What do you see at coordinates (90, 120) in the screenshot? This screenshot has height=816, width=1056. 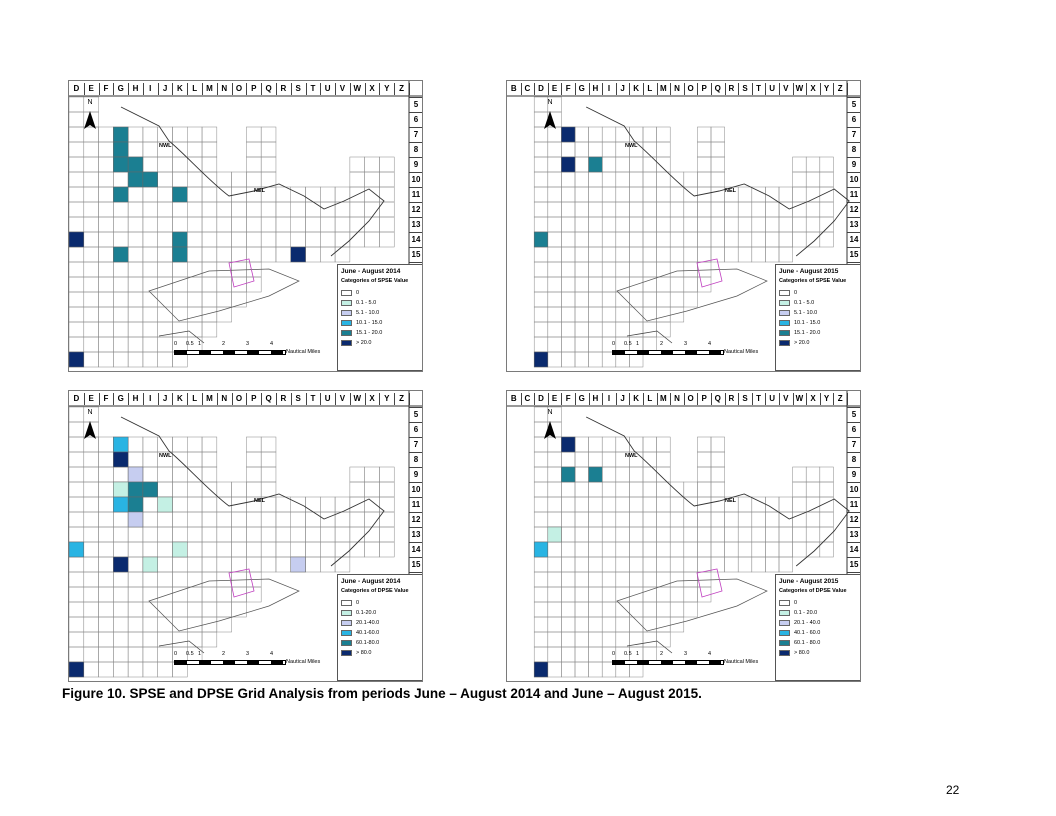 I see `north-arrow-icon` at bounding box center [90, 120].